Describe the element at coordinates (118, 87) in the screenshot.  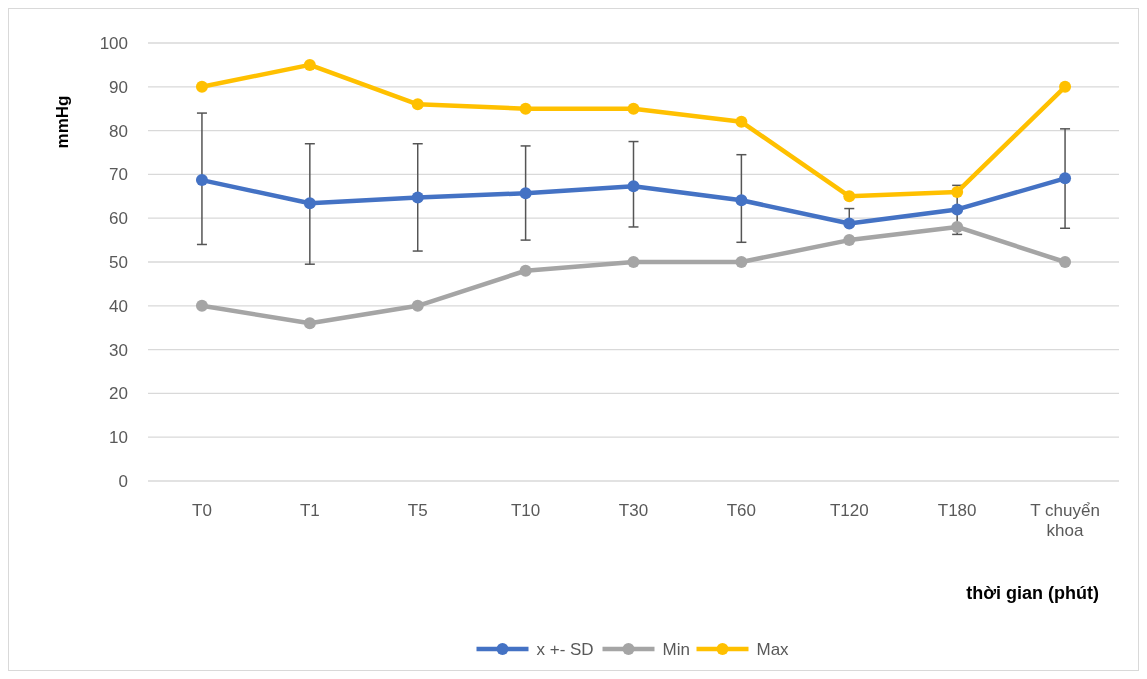
I see `y-tick-label: 90` at that location.